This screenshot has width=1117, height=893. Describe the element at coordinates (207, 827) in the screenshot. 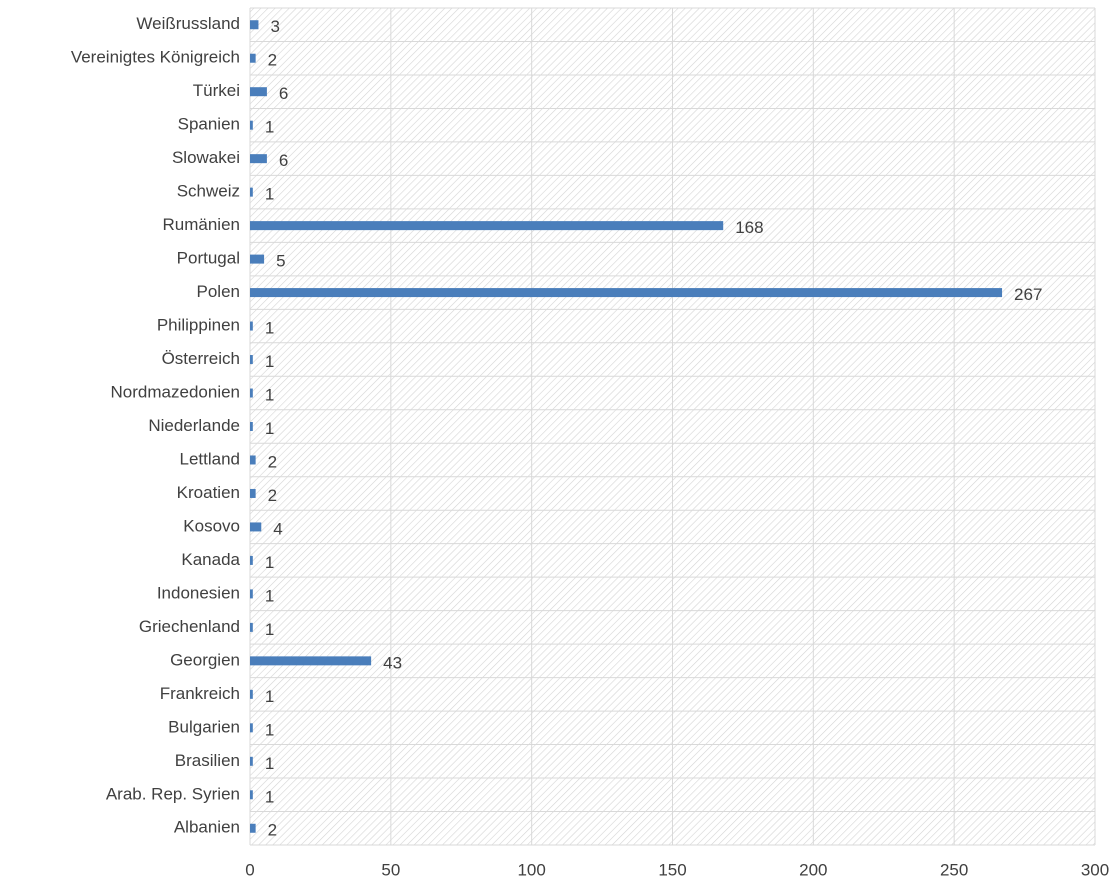

I see `y-tick-label: Albanien` at that location.